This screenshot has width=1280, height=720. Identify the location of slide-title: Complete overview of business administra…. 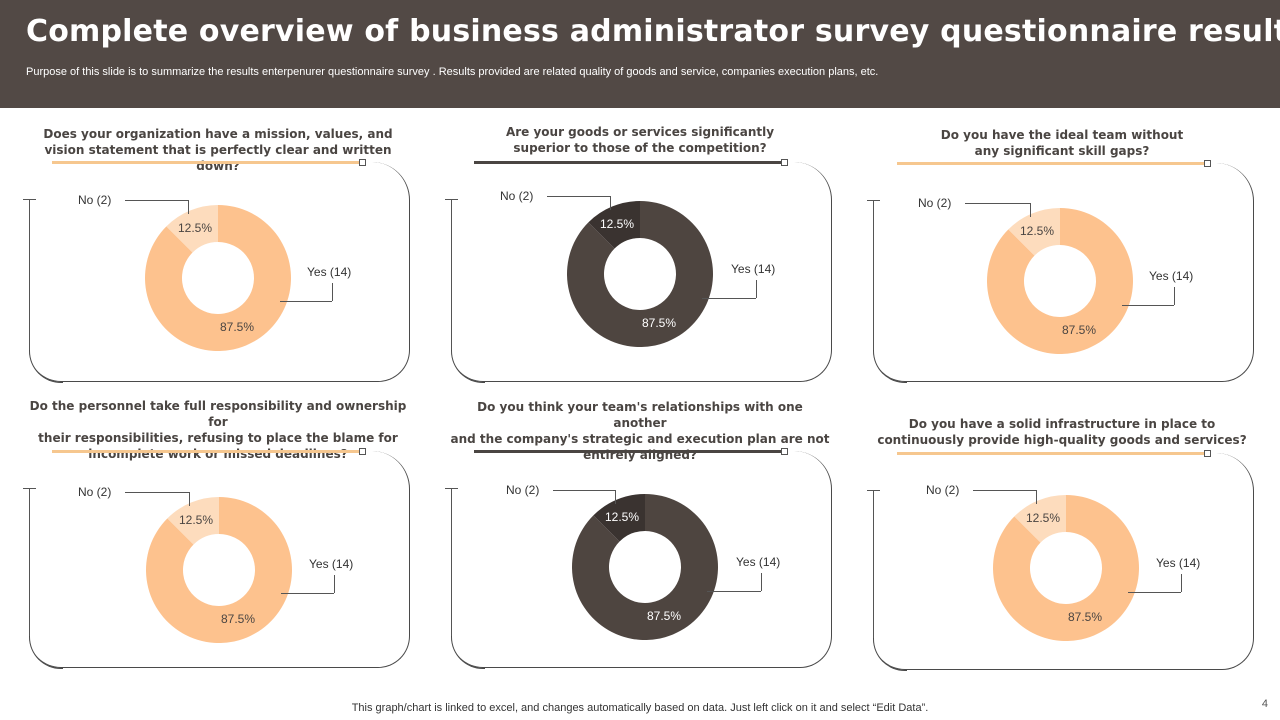
(653, 31).